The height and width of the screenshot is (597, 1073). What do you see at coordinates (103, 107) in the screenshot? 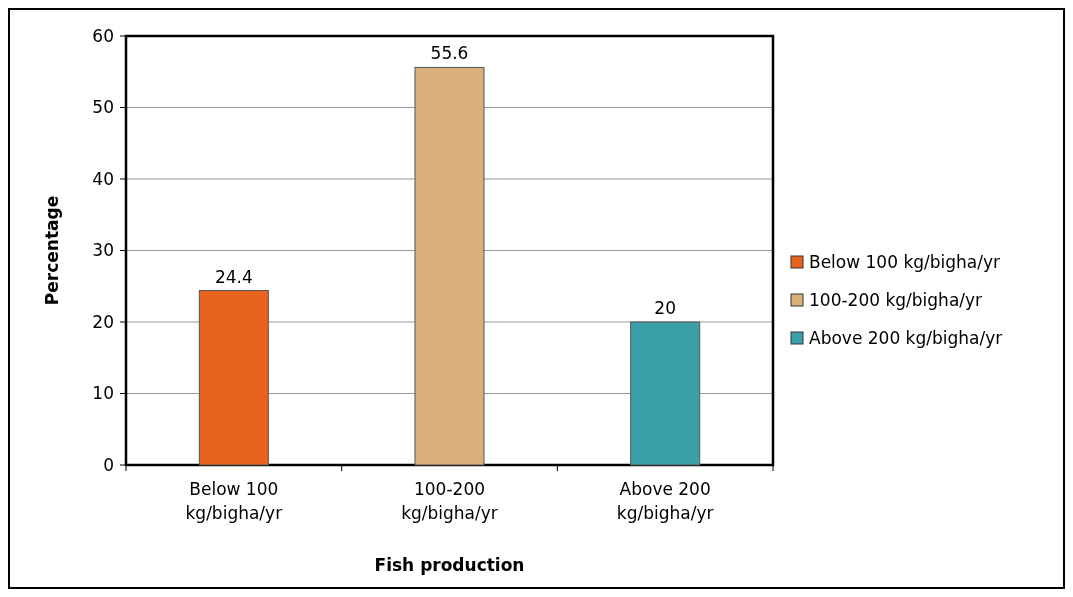
I see `y-tick-label: 50` at bounding box center [103, 107].